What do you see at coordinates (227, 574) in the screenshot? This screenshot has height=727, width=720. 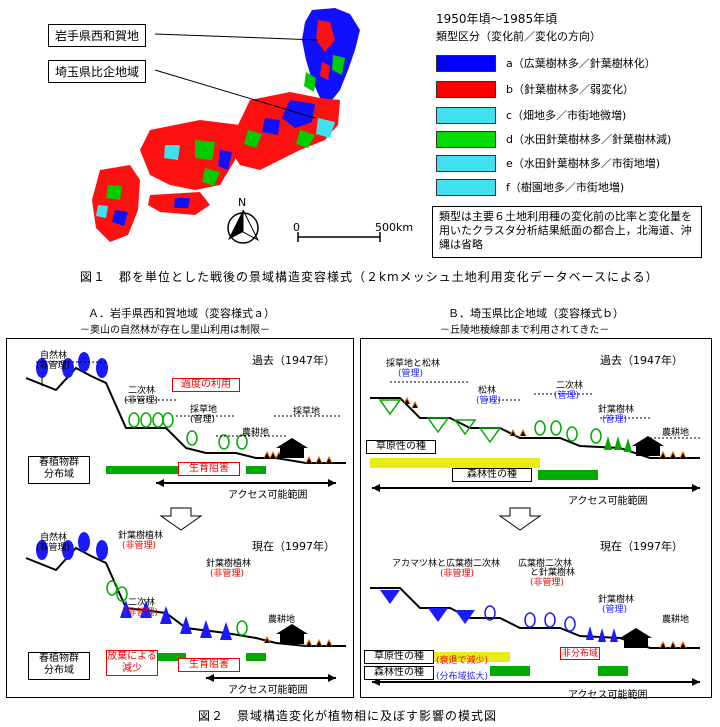 I see `a-conifer2-status: (非管理)` at bounding box center [227, 574].